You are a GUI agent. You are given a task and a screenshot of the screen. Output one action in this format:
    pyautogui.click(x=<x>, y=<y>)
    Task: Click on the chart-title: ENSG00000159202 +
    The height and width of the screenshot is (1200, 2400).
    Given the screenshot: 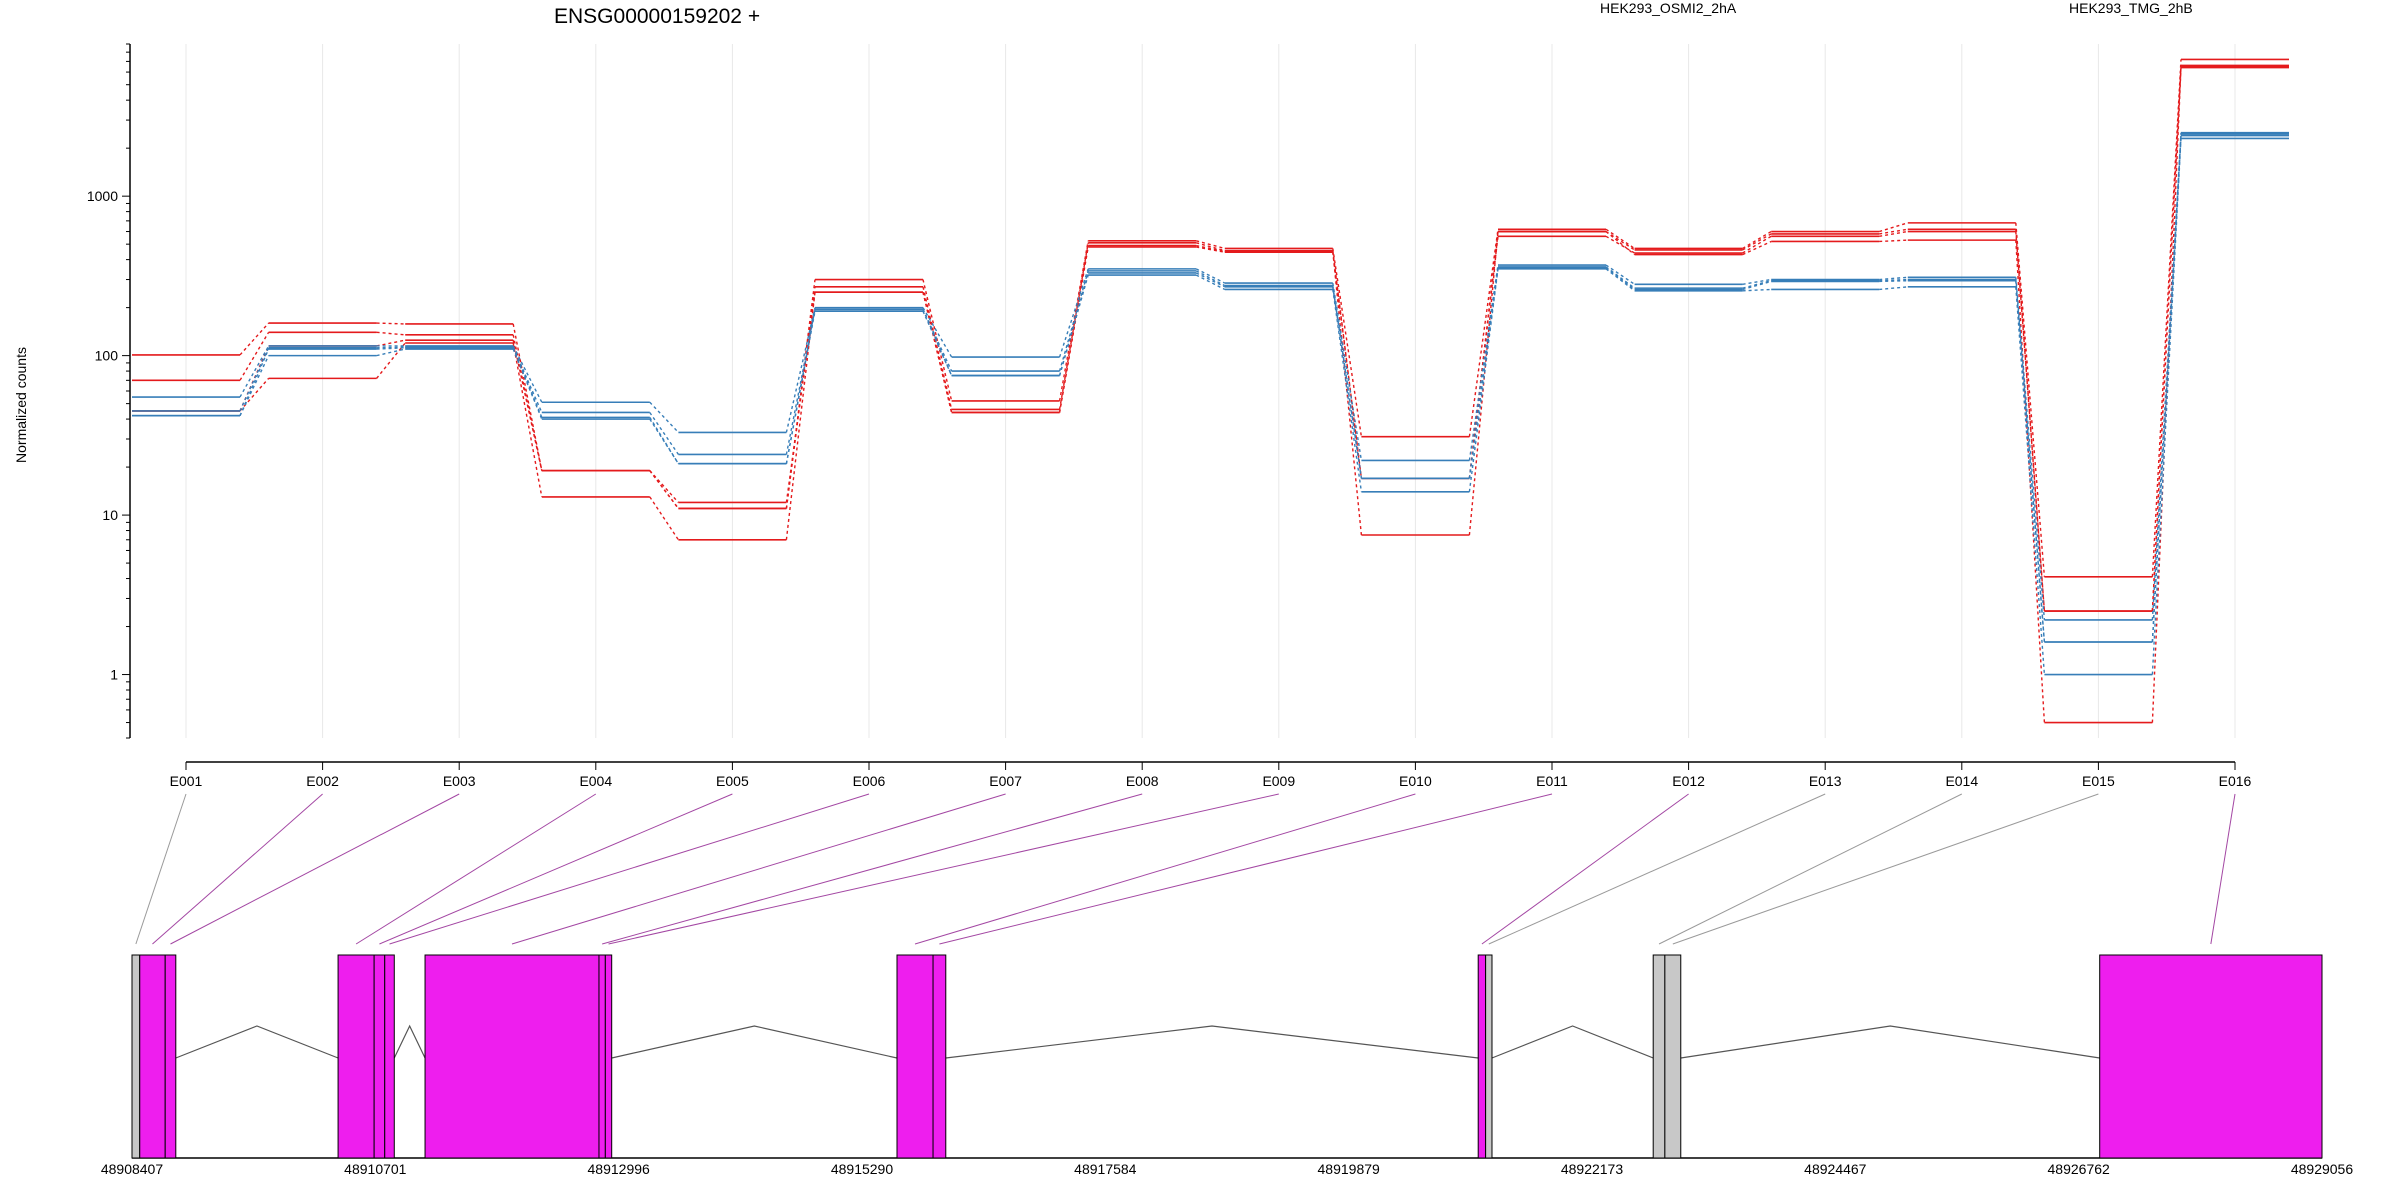 What is the action you would take?
    pyautogui.click(x=657, y=16)
    